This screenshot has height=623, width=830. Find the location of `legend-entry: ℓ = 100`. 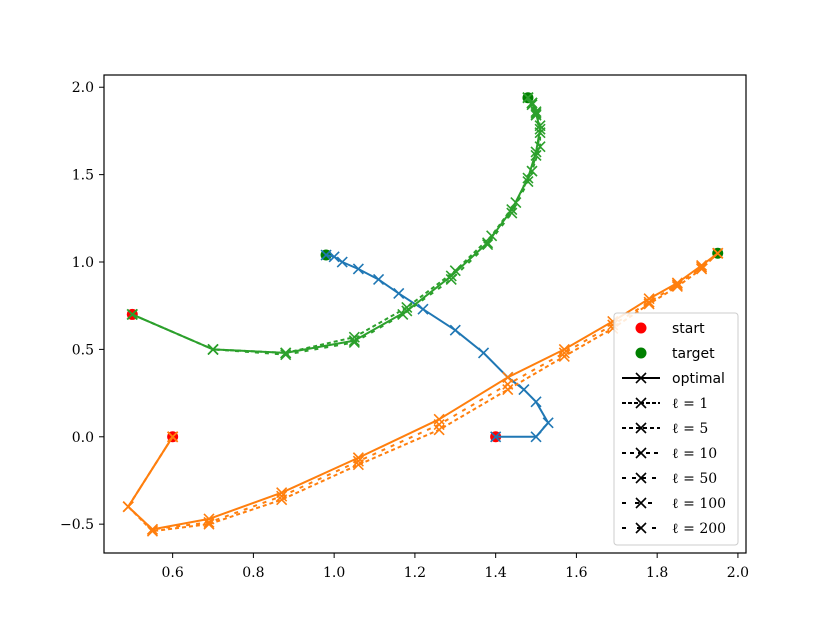

legend-entry: ℓ = 100 is located at coordinates (674, 504).